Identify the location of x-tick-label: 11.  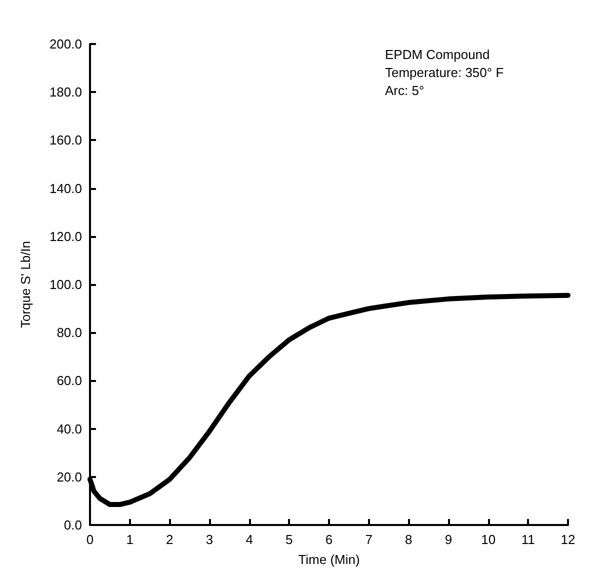
(528, 539).